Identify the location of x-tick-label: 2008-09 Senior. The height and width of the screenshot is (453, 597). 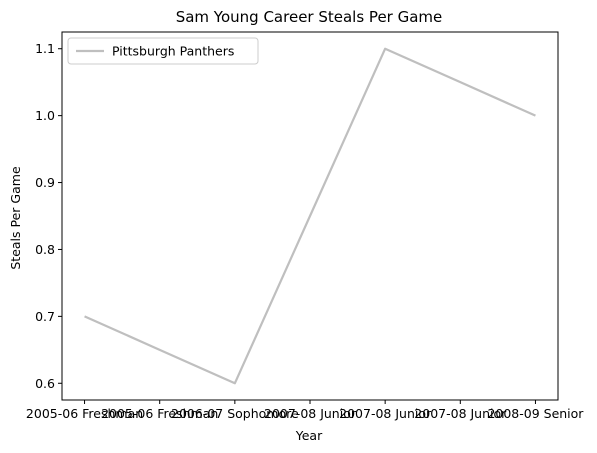
(535, 413).